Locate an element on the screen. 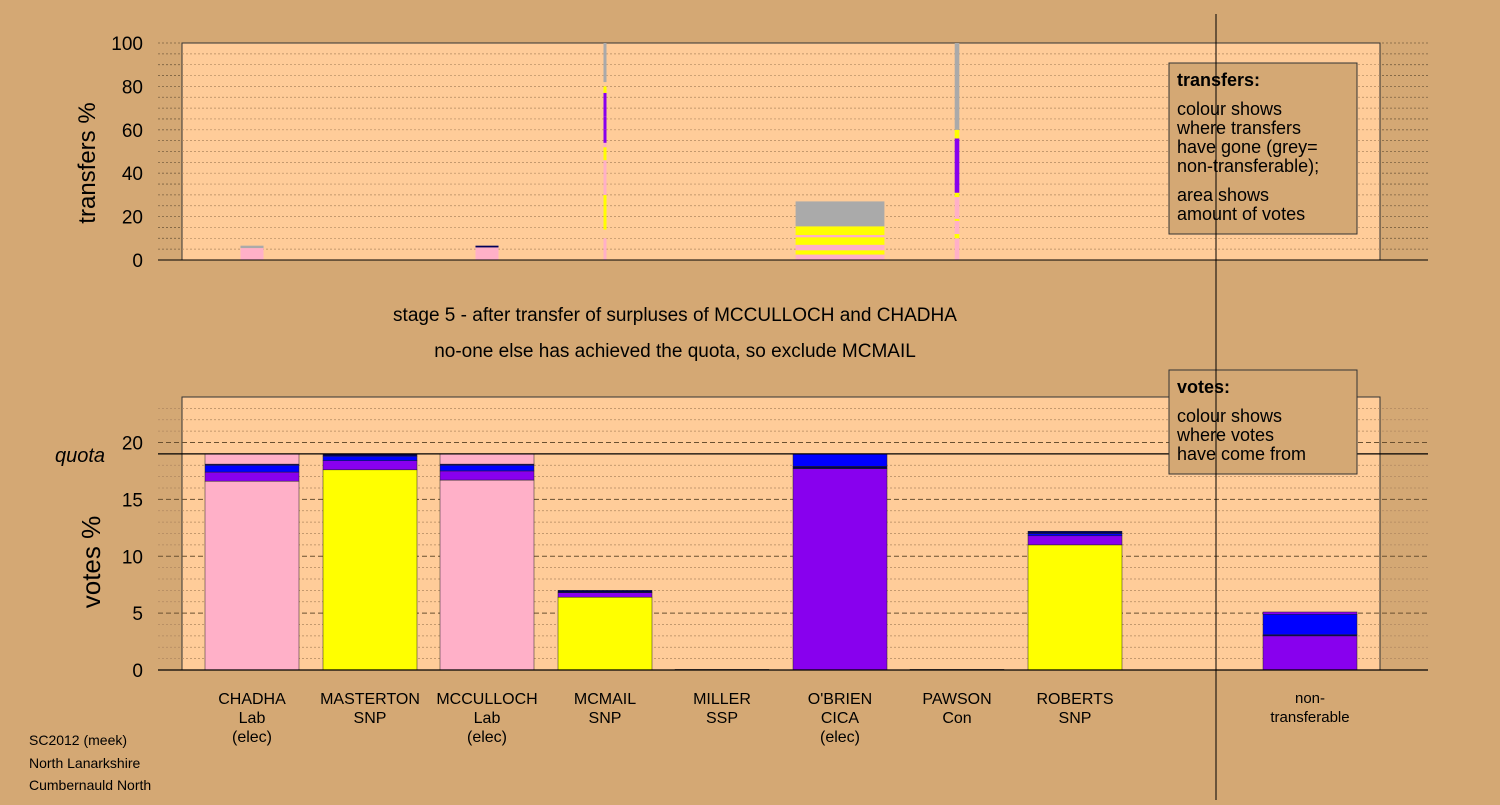  votes-legend-line: colour shows is located at coordinates (1229, 416).